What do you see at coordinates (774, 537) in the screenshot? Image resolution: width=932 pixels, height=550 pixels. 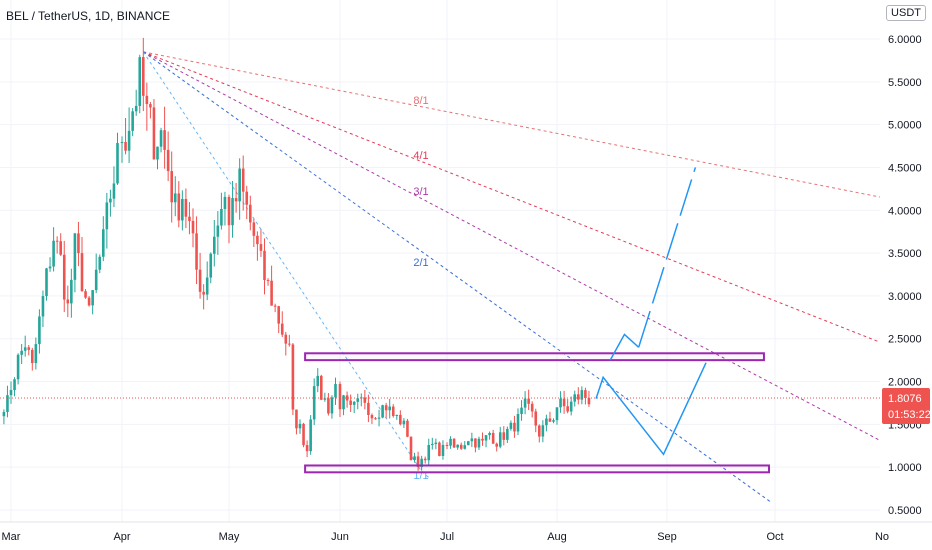 I see `time-tick-label: Oct` at bounding box center [774, 537].